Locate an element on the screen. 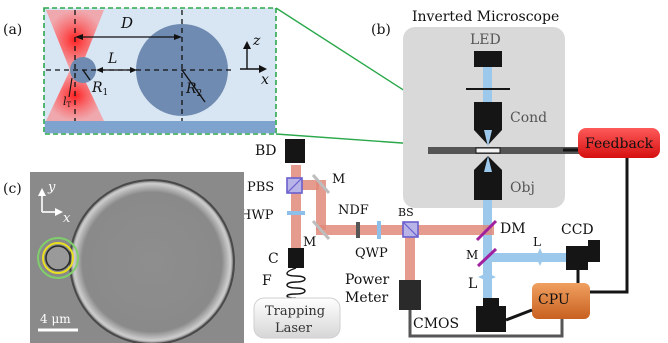 This screenshot has height=343, width=668. label-led: LED is located at coordinates (485, 40).